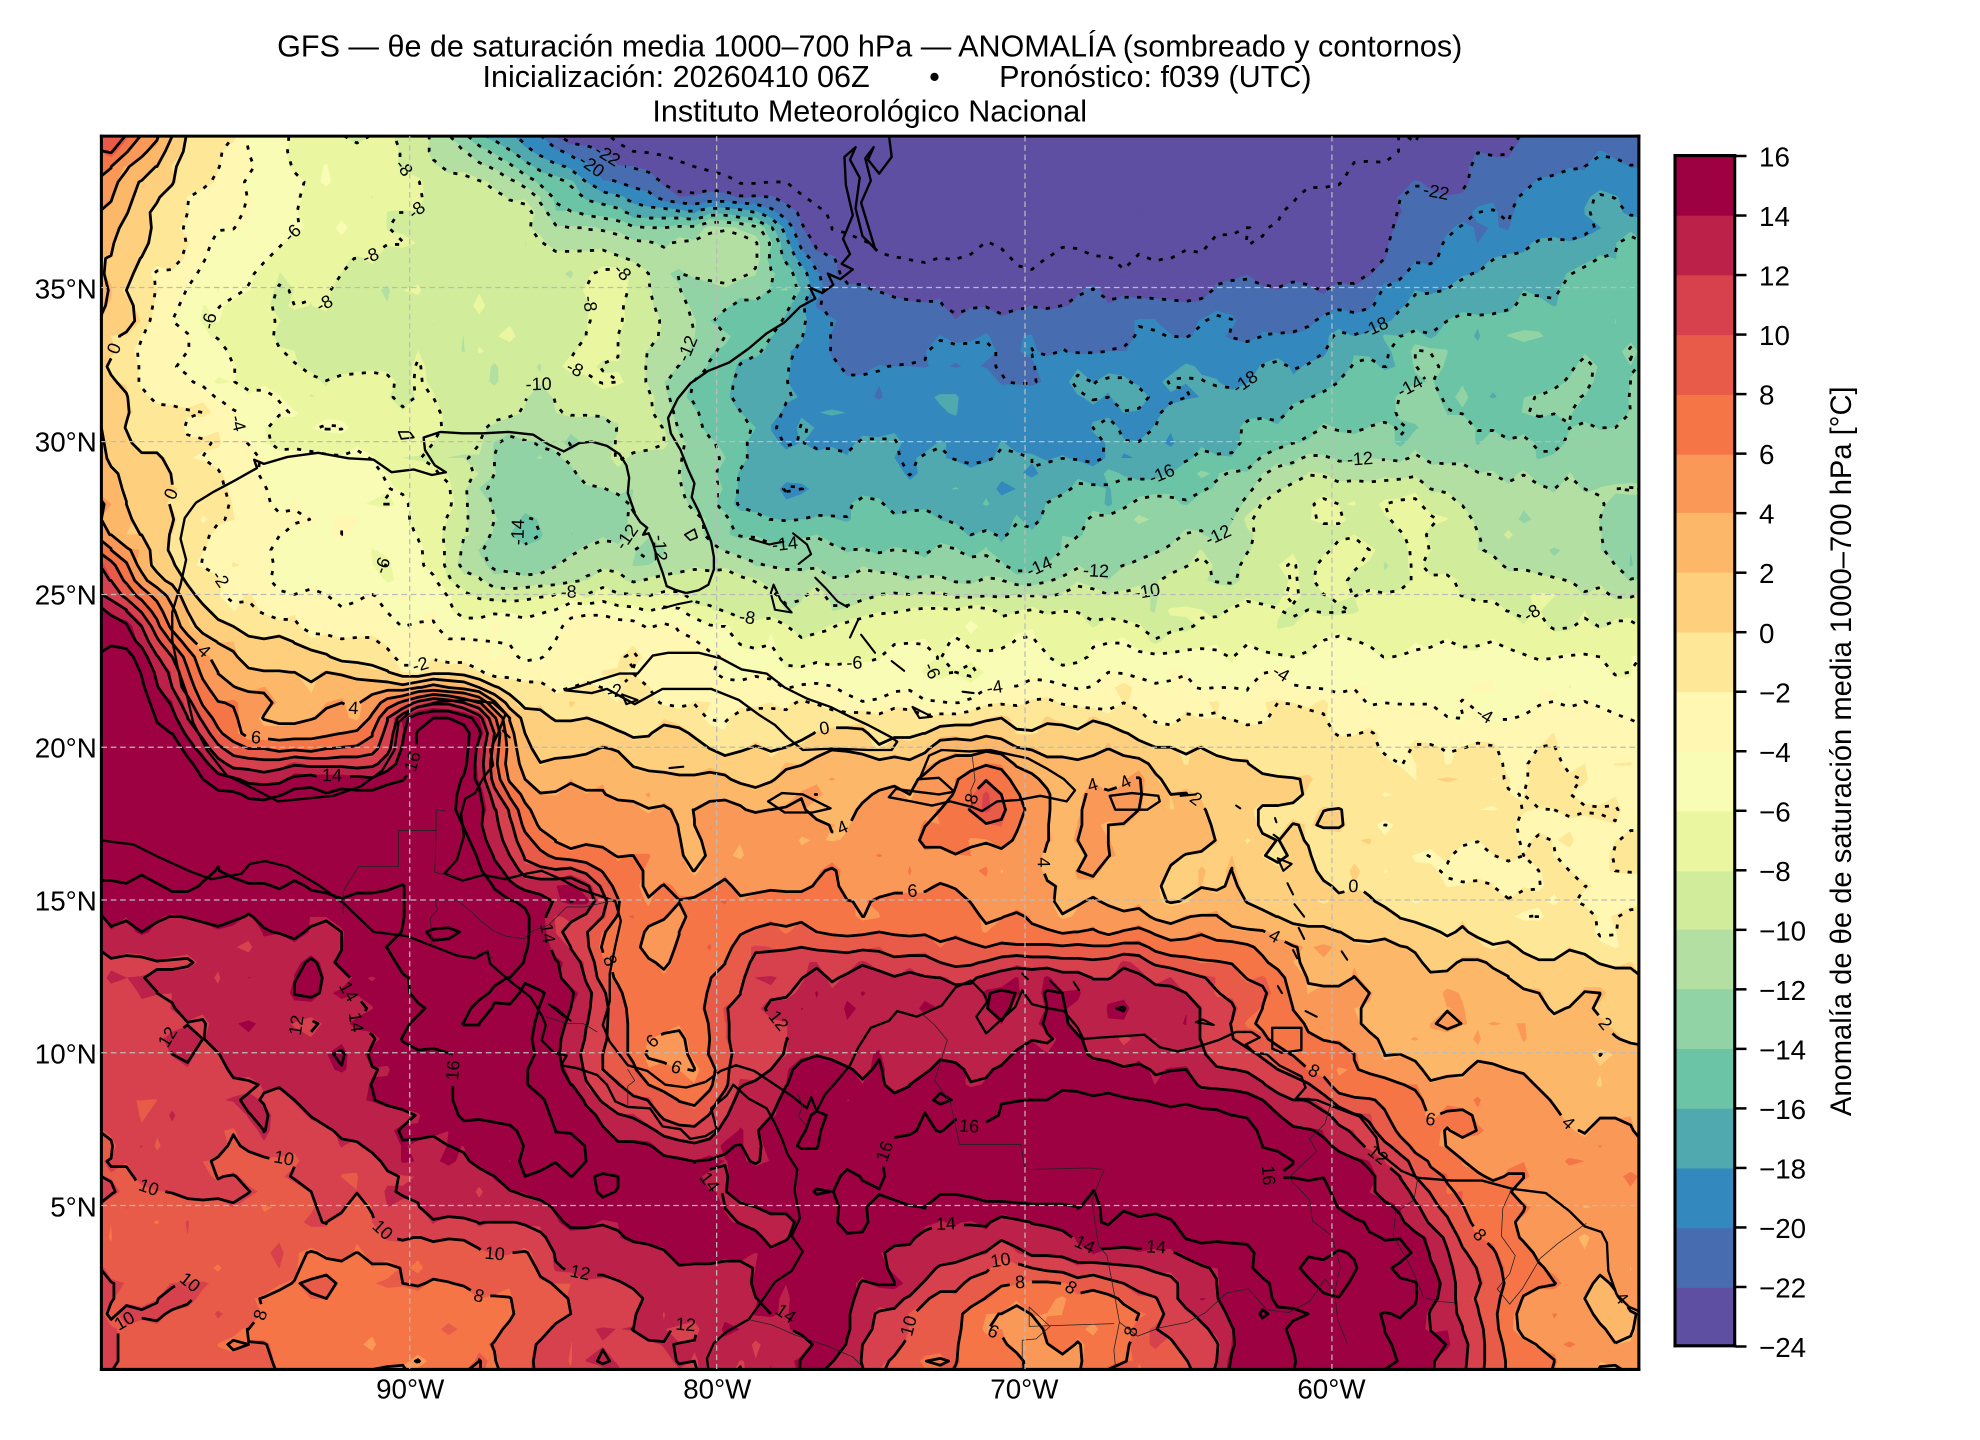  I want to click on svg-text: 30°N, so click(66, 442).